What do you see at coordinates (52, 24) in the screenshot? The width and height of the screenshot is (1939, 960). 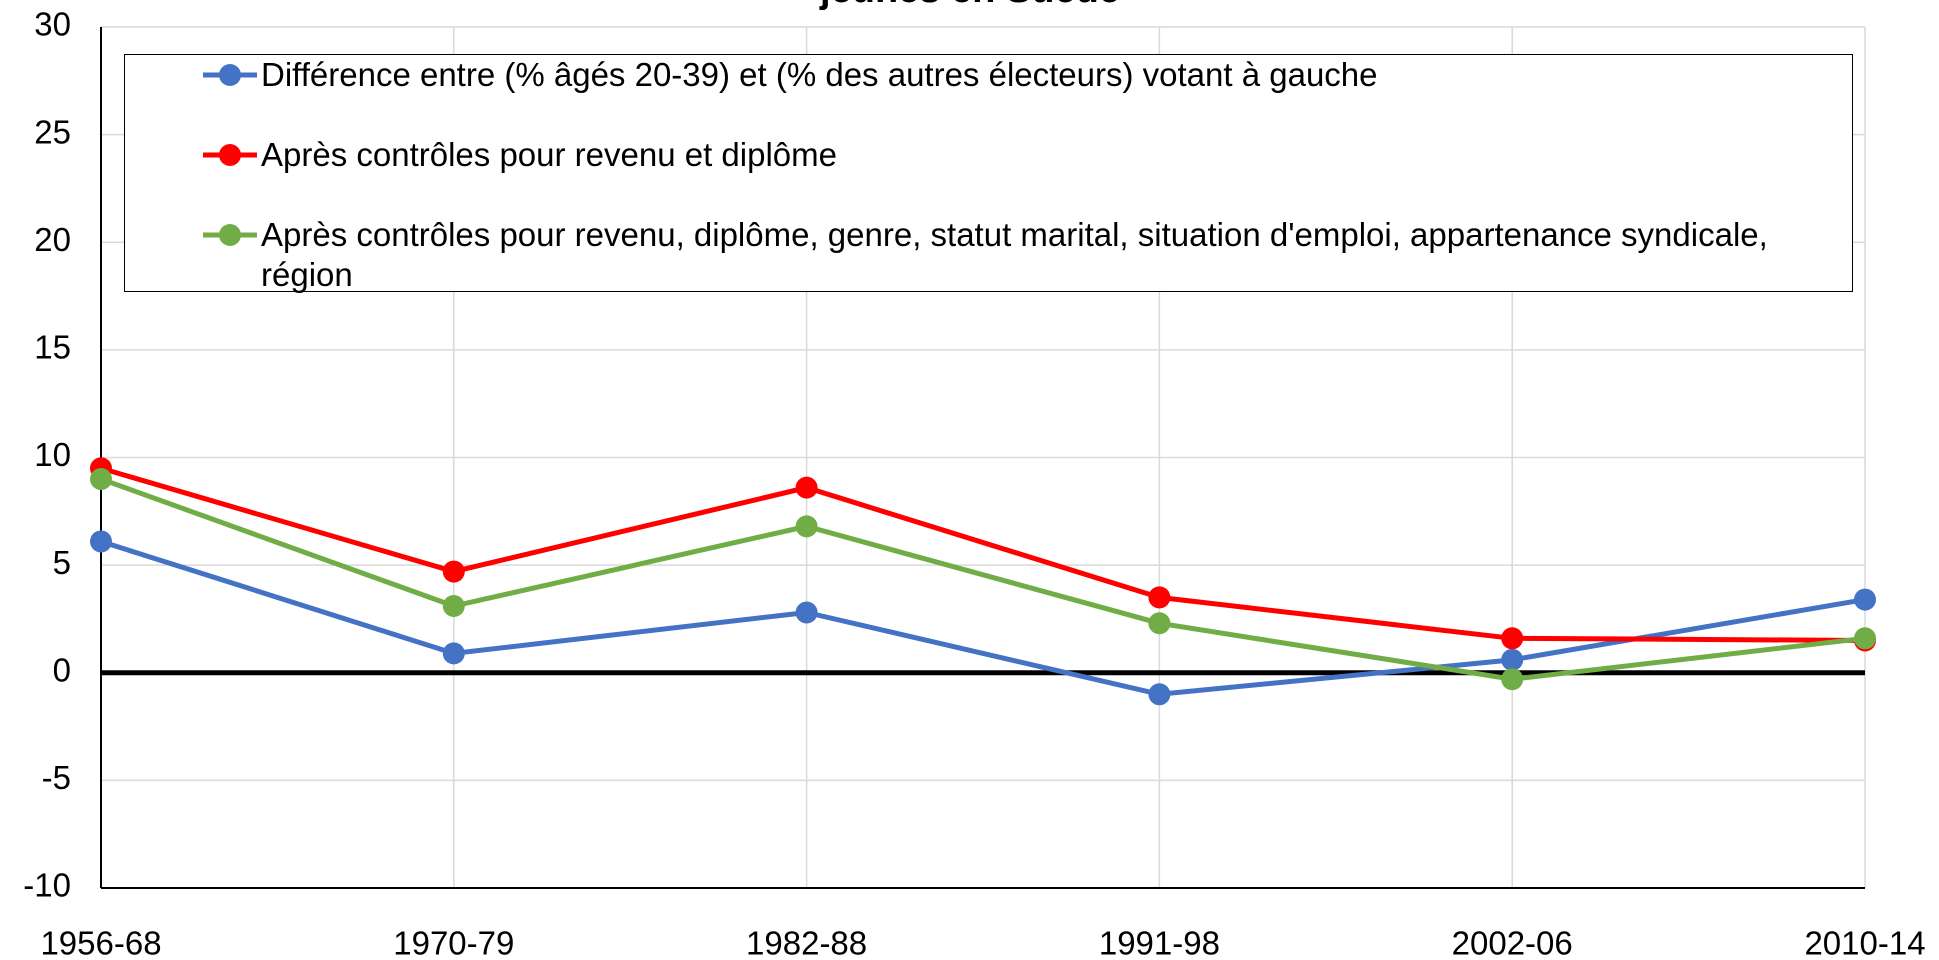 I see `y-tick-label: 30` at bounding box center [52, 24].